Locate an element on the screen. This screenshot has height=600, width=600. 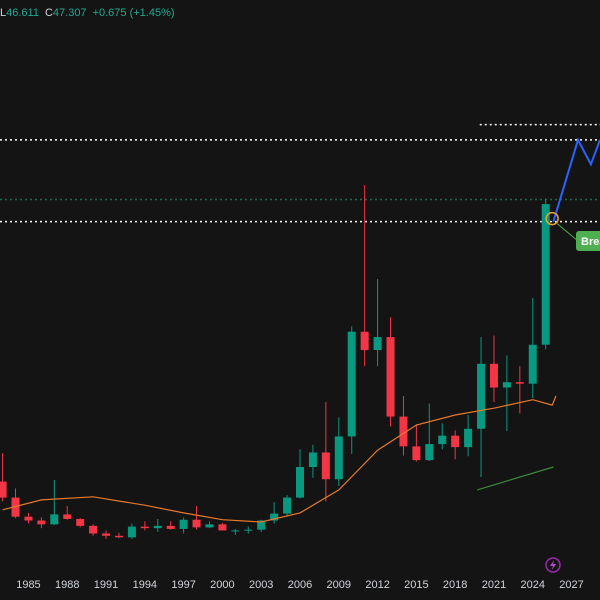
icon-bolt is located at coordinates (553, 565).